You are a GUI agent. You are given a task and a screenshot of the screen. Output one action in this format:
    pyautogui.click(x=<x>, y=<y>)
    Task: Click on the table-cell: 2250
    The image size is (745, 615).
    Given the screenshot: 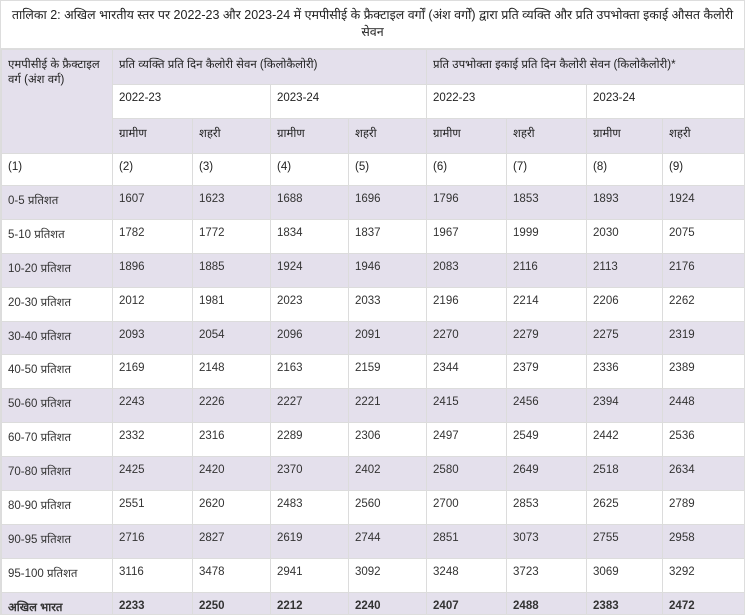 What is the action you would take?
    pyautogui.click(x=231, y=602)
    